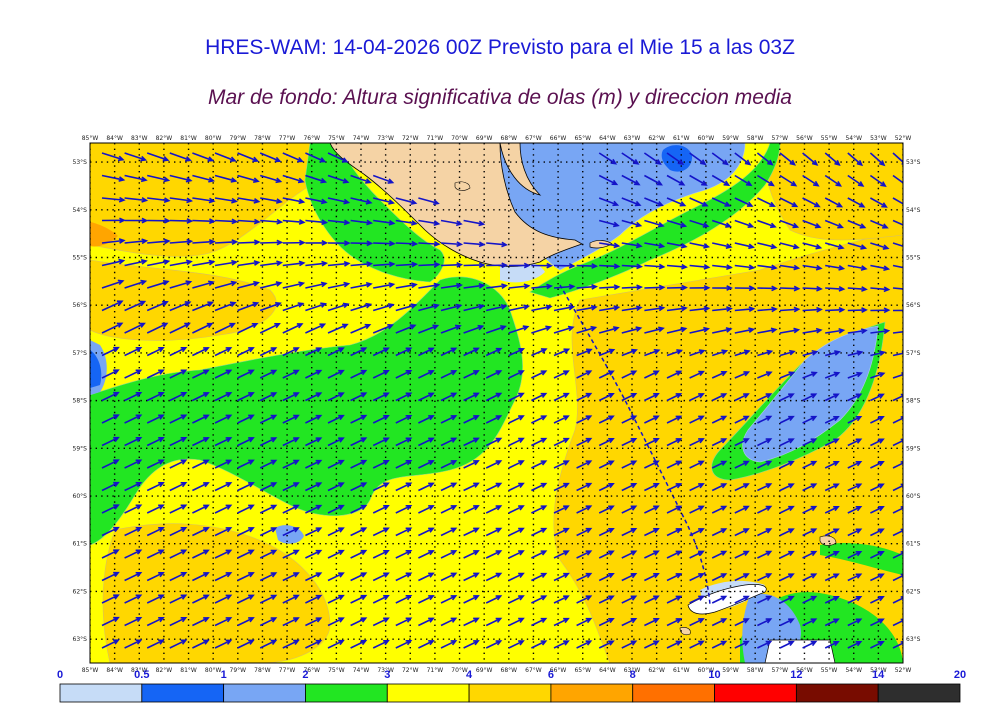 Image resolution: width=1000 pixels, height=707 pixels. What do you see at coordinates (727, 599) in the screenshot?
I see `land-south-shetland` at bounding box center [727, 599].